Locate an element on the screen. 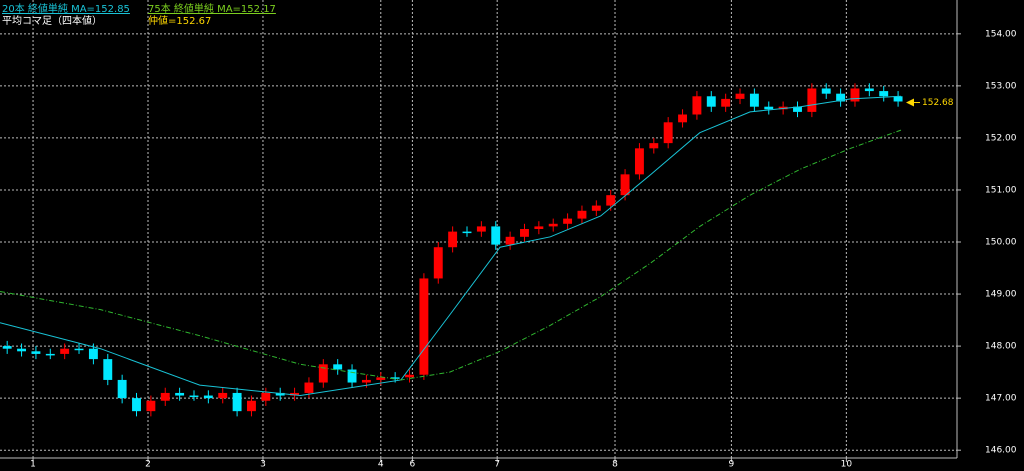 The image size is (1024, 471). current-price-label: 152.68 is located at coordinates (938, 103).